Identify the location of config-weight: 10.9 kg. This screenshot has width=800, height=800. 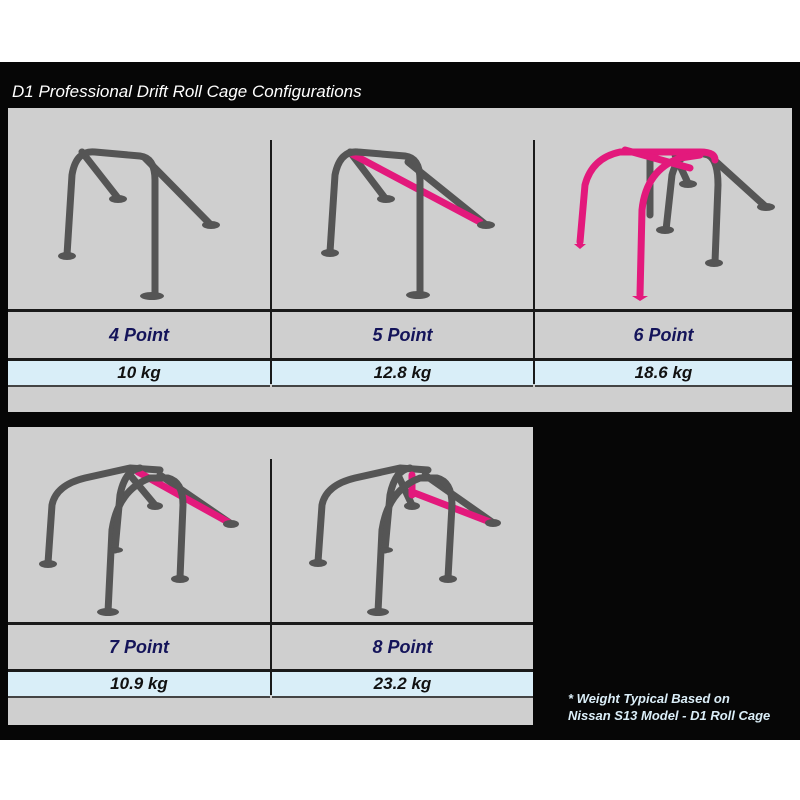
(139, 683).